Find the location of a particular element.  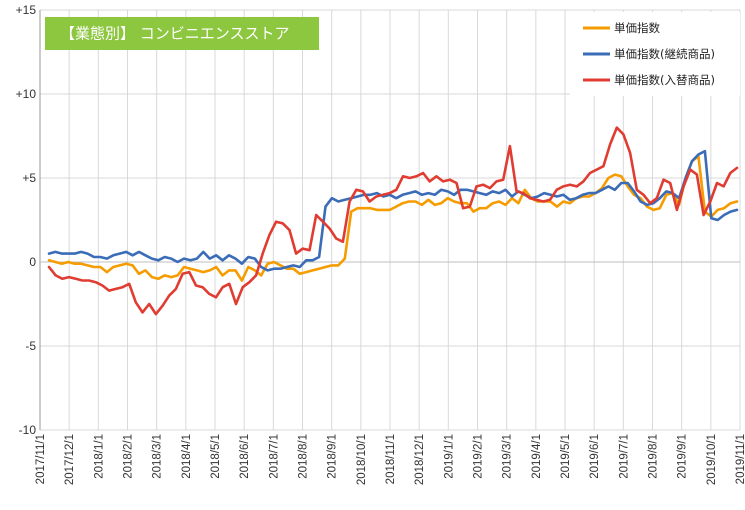

x-tick-label: 2018/1/1 is located at coordinates (99, 456).